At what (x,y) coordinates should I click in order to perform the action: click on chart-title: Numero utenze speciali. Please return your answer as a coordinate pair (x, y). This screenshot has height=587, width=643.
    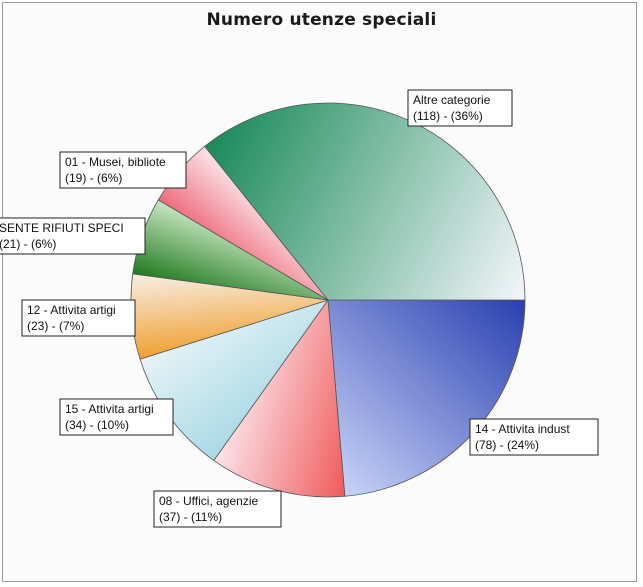
    Looking at the image, I should click on (321, 20).